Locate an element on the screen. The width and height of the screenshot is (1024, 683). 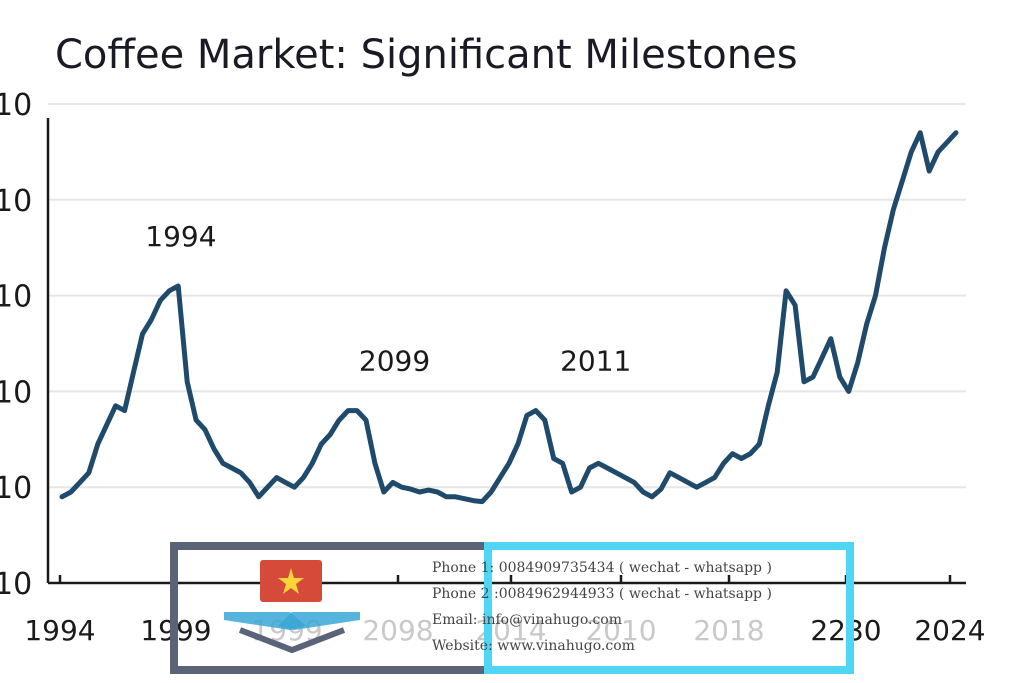
watermark-website: Website: www.vinahugo.com is located at coordinates (533, 646).